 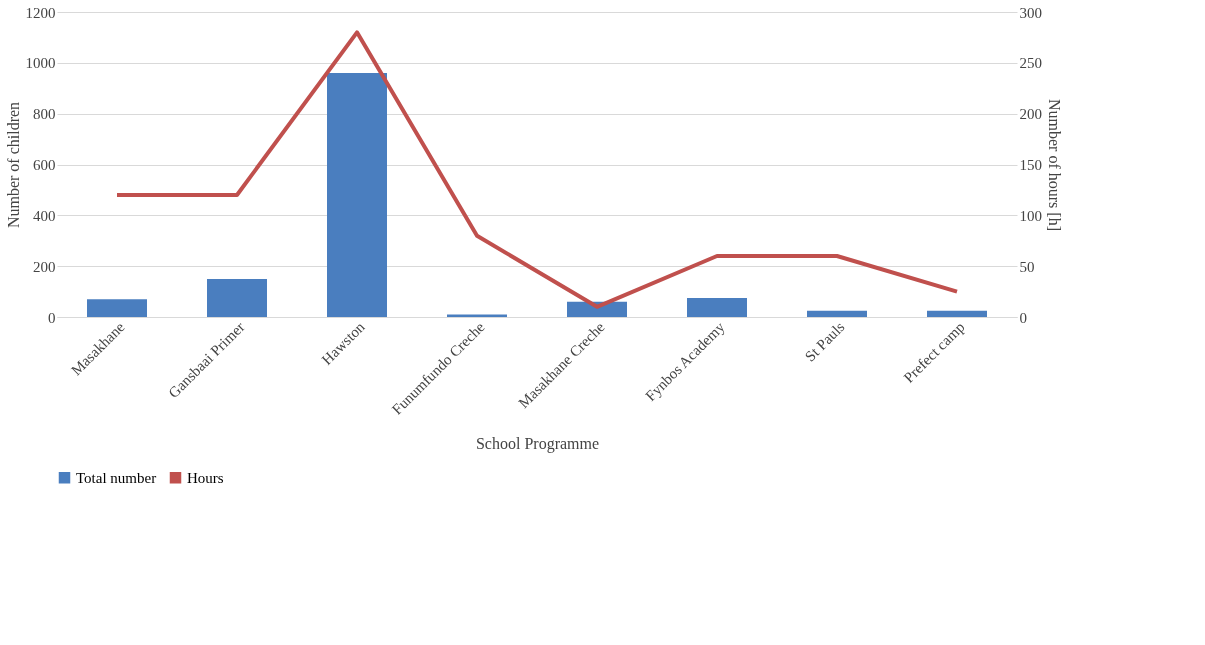 I want to click on x-axis-title: School Programme, so click(x=537, y=443).